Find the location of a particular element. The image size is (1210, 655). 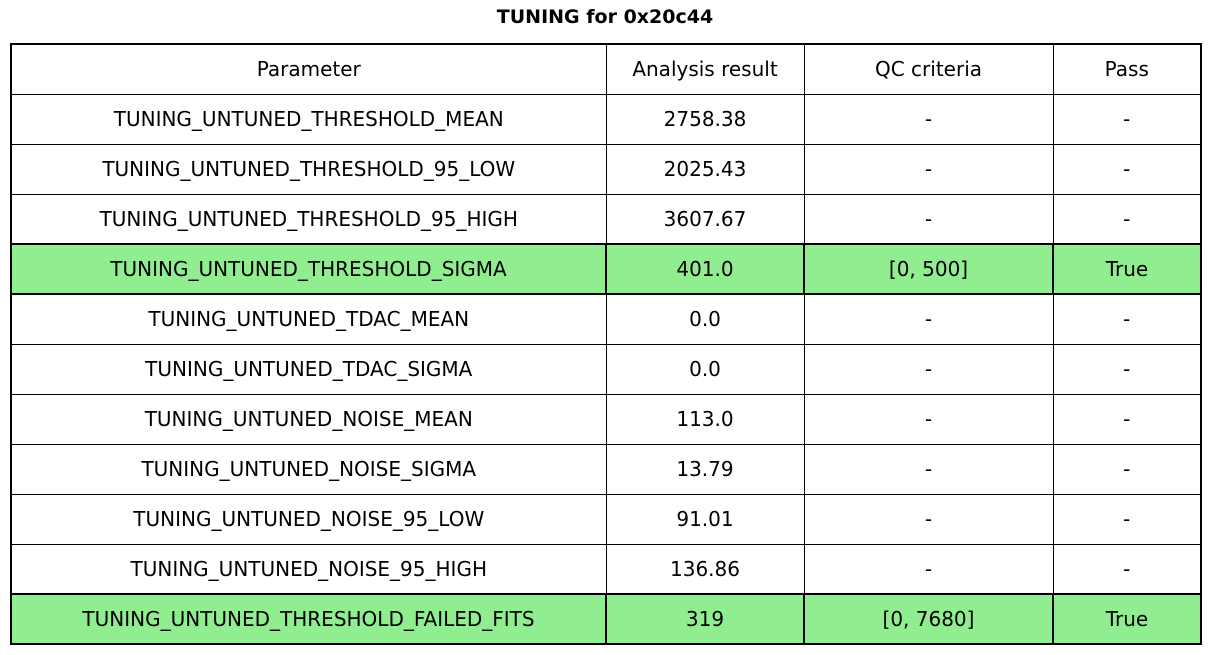

table-row: TUNING_UNTUNED_NOISE_95_LOW 91.01- - is located at coordinates (606, 519).